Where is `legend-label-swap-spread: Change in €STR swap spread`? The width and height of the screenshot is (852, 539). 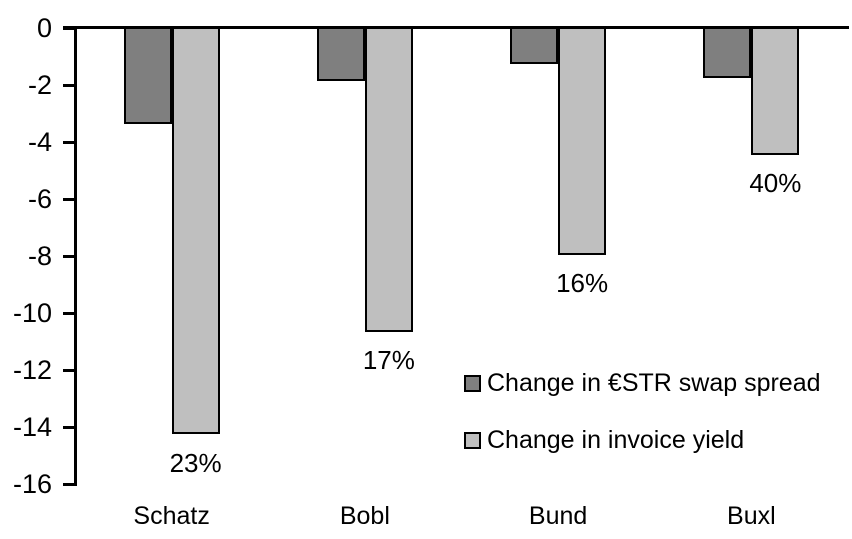 legend-label-swap-spread: Change in €STR swap spread is located at coordinates (654, 383).